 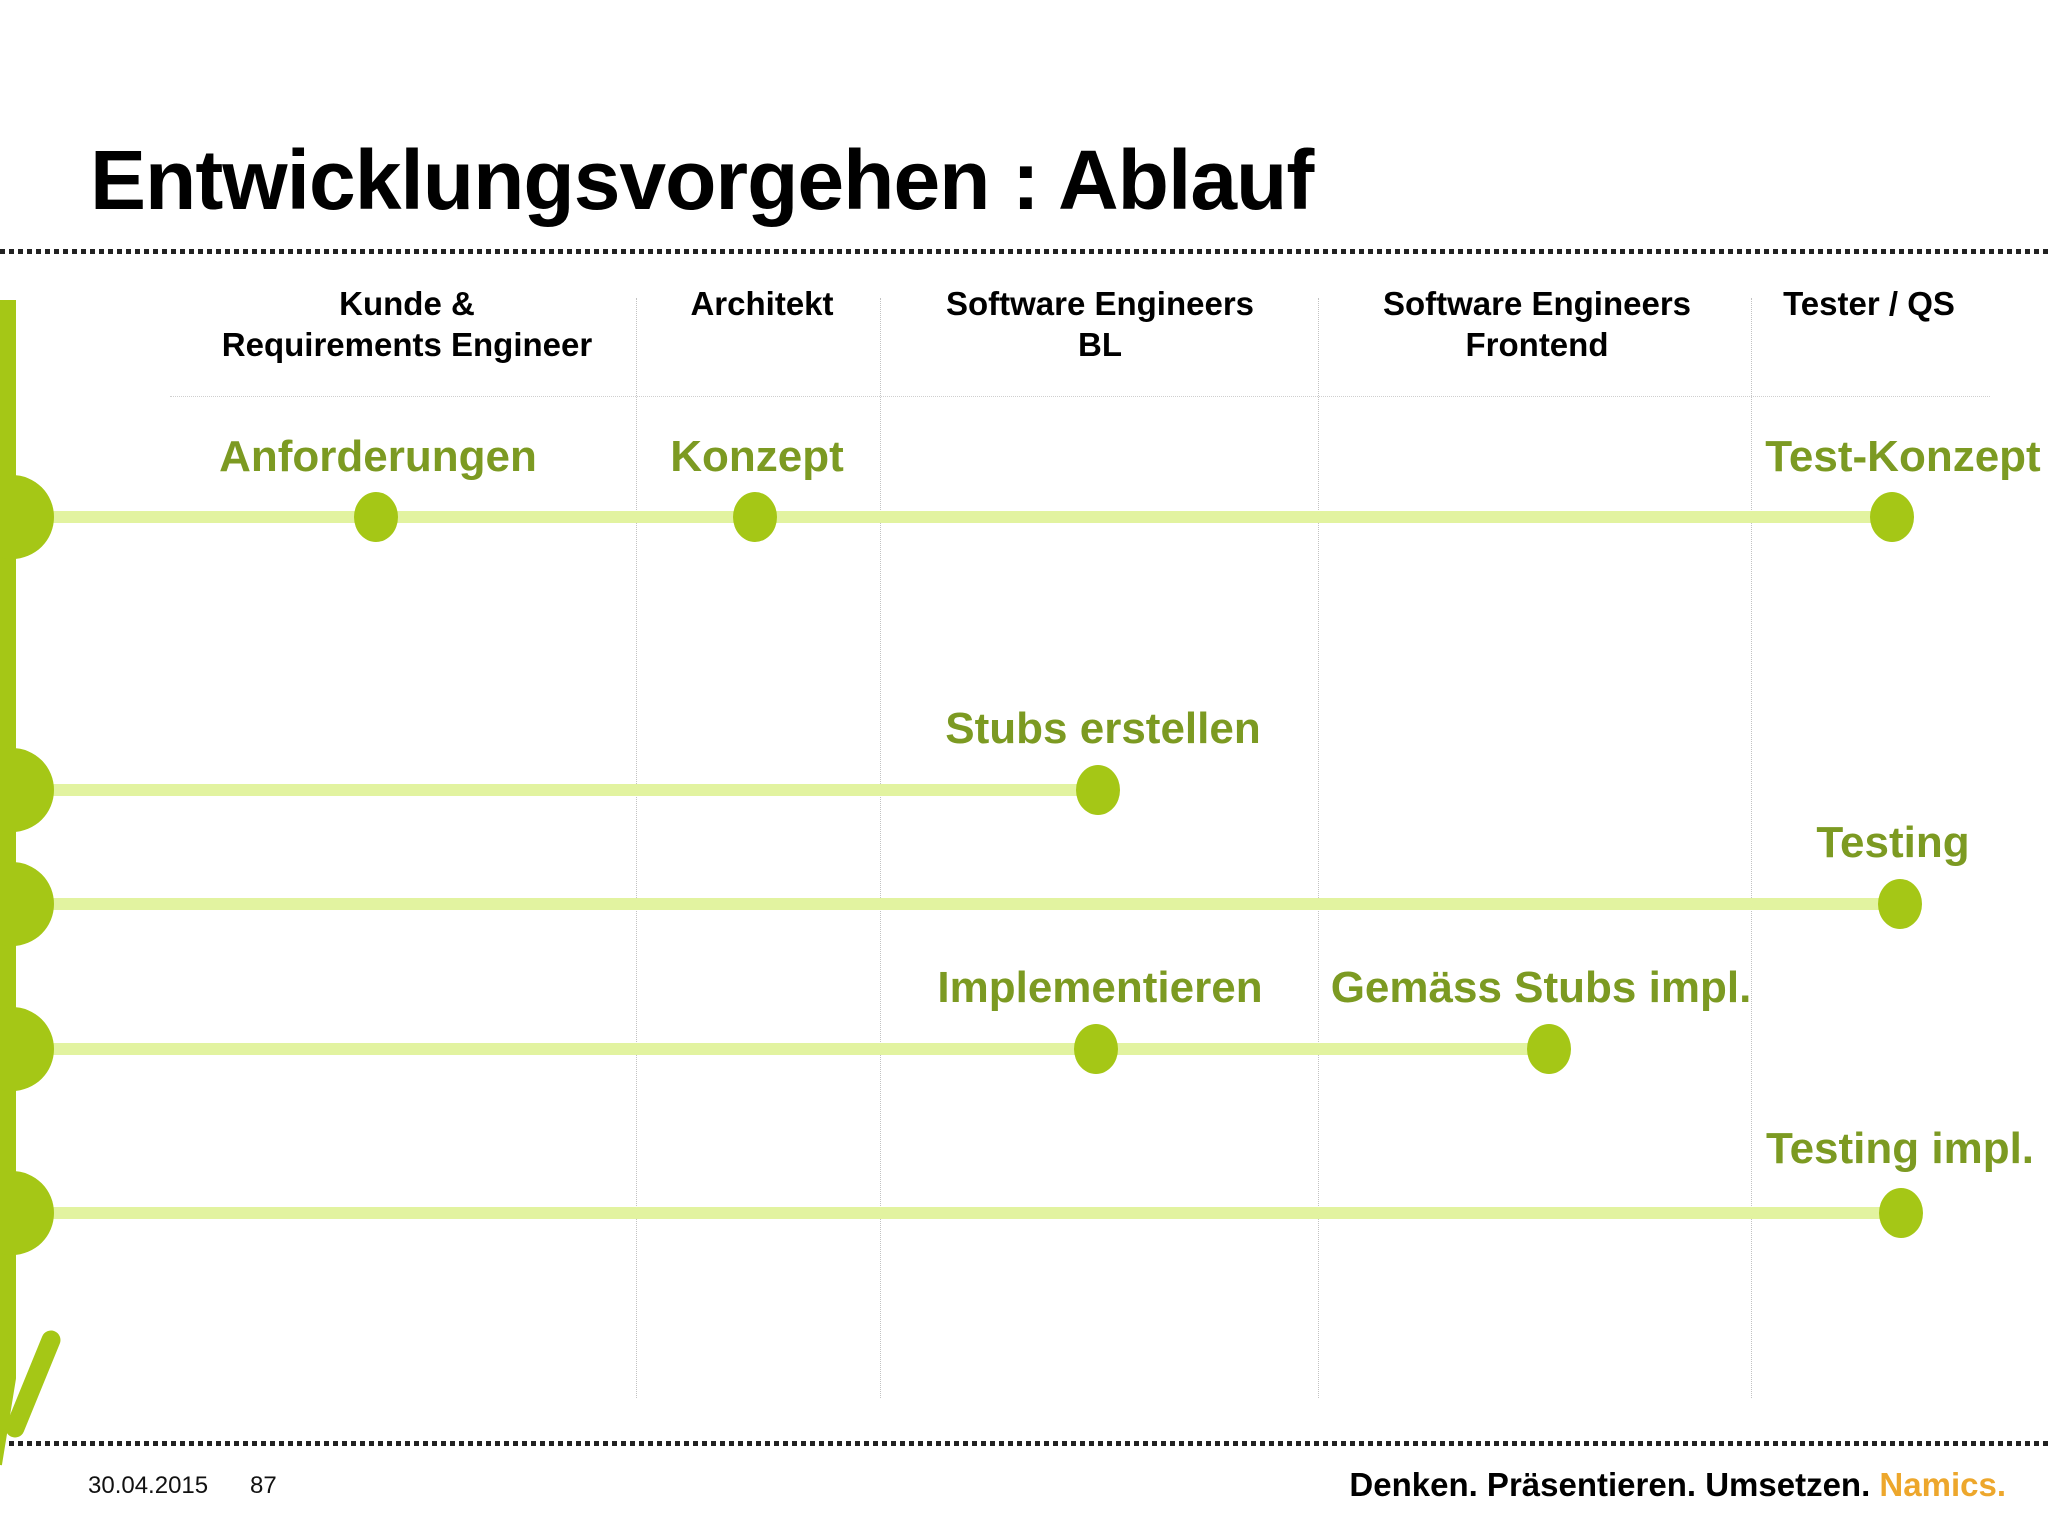 I want to click on milestone-dot-konzept, so click(x=755, y=517).